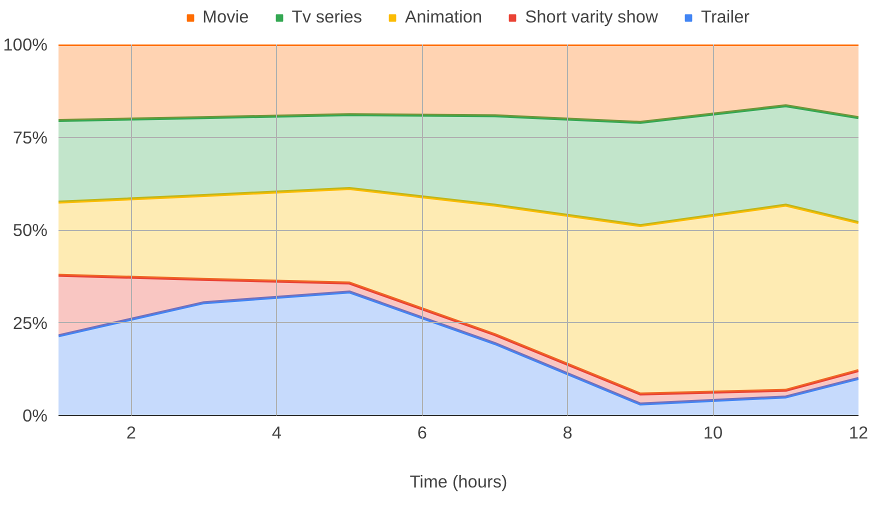 The image size is (885, 521). I want to click on legend-label: Trailer, so click(725, 17).